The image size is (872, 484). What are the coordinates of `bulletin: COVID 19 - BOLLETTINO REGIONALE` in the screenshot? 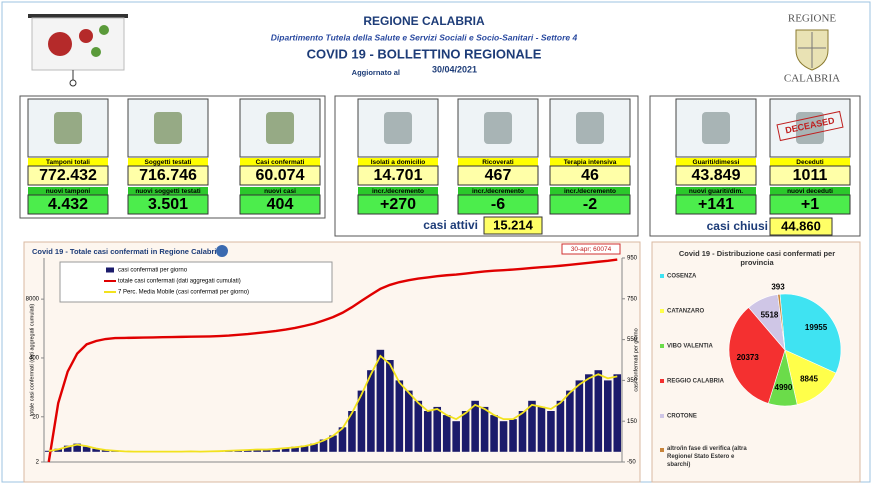 It's located at (424, 53).